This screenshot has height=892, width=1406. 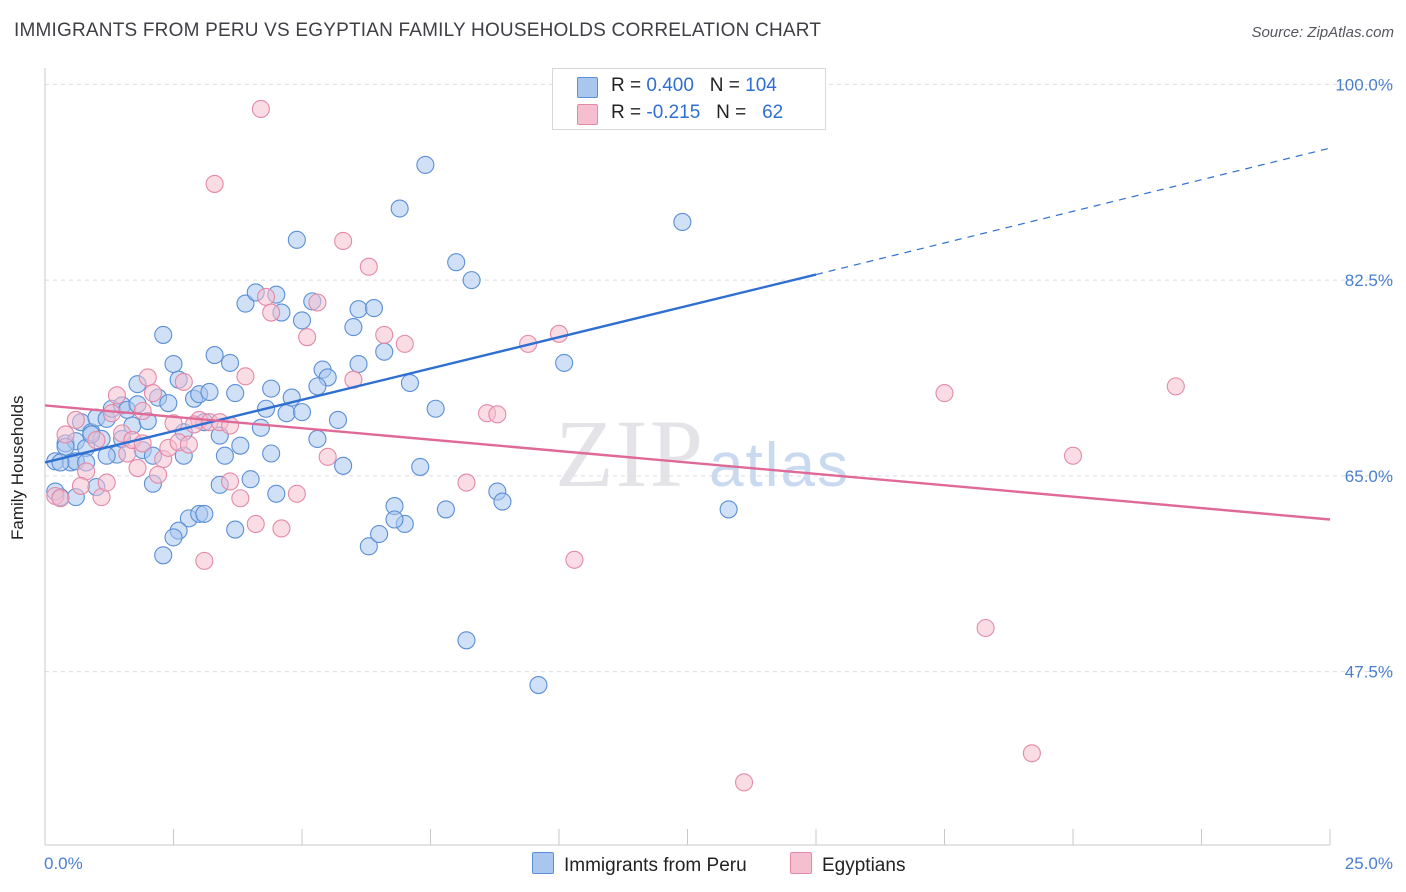 I want to click on r-value-peru: 0.400, so click(x=670, y=85).